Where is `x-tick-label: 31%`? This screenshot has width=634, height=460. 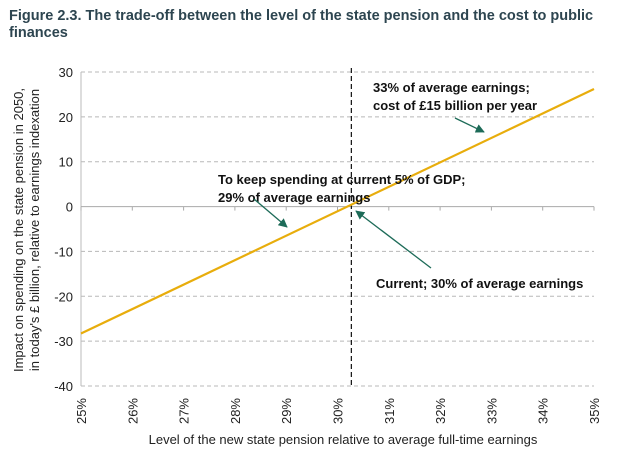
x-tick-label: 31% is located at coordinates (389, 411).